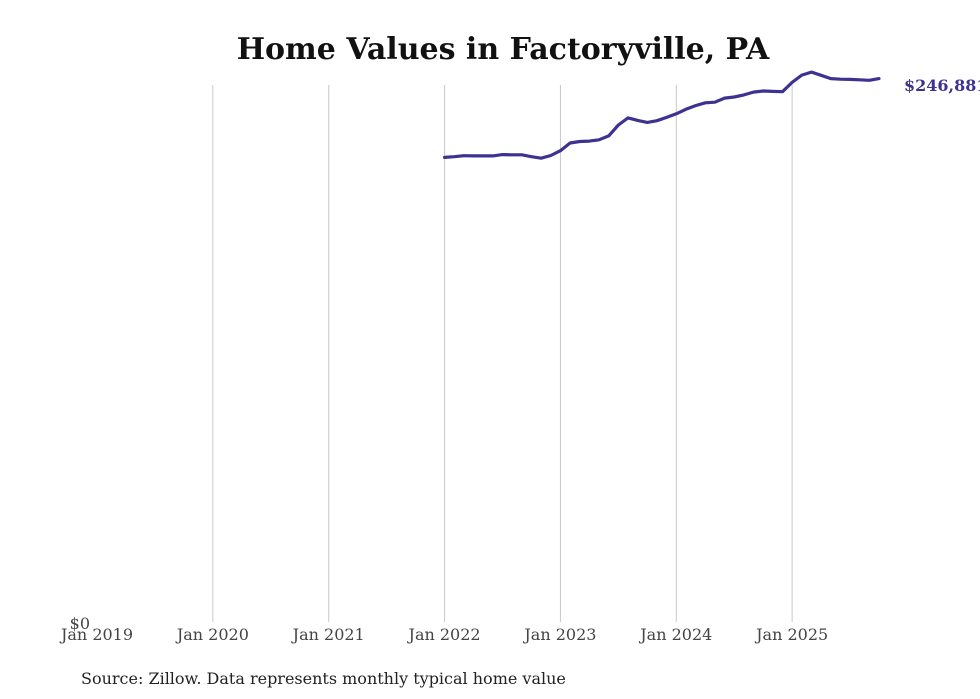 The image size is (980, 699). What do you see at coordinates (559, 634) in the screenshot?
I see `x-tick-label: Jan 2023` at bounding box center [559, 634].